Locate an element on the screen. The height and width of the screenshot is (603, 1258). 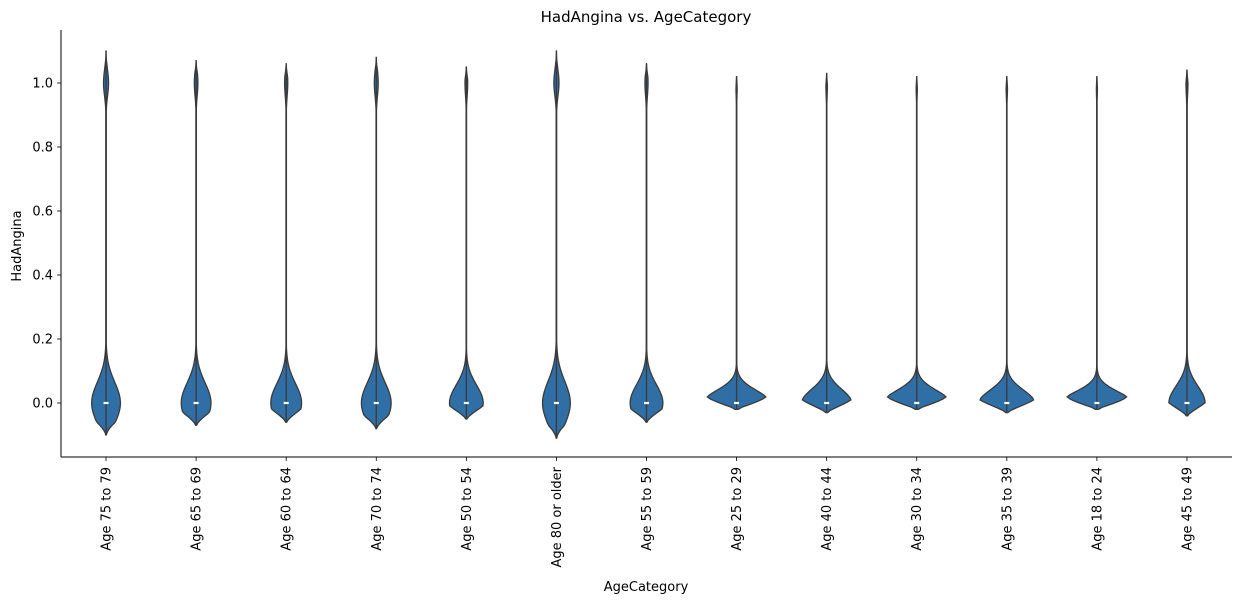
x-axis-label: AgeCategory is located at coordinates (646, 587).